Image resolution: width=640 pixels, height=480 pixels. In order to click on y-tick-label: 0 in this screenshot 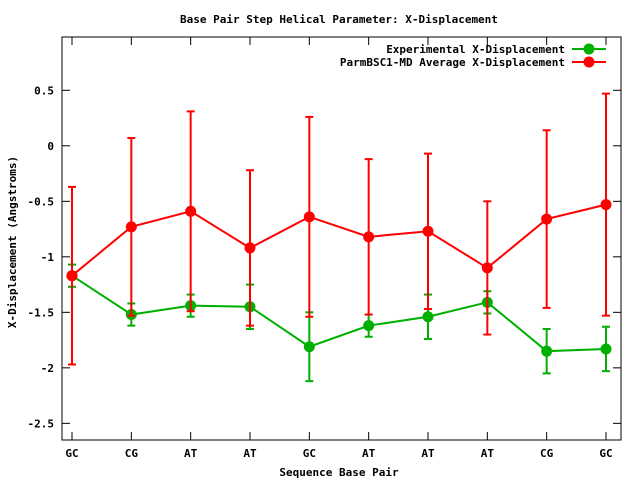, I will do `click(50, 146)`.